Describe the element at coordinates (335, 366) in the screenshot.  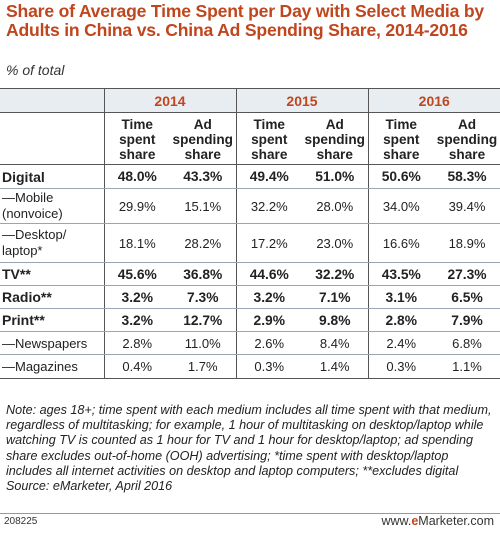
I see `table-cell: 1.4%` at that location.